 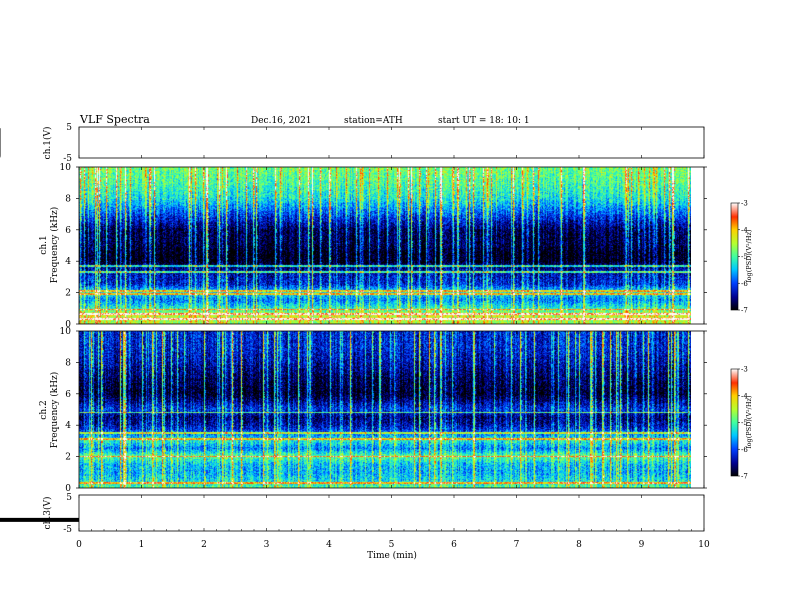 I want to click on ch3-waveform-frame, so click(x=391, y=513).